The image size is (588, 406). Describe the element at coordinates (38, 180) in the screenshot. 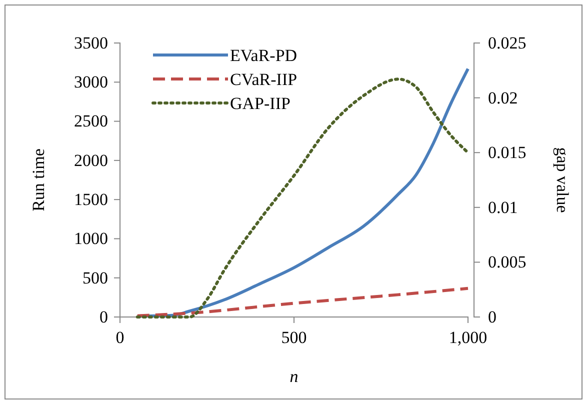

I see `y-axis-title: Run time` at that location.